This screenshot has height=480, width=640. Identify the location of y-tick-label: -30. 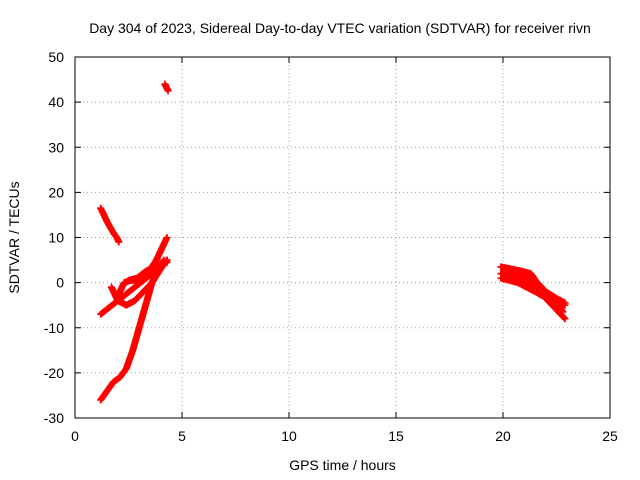
(54, 418).